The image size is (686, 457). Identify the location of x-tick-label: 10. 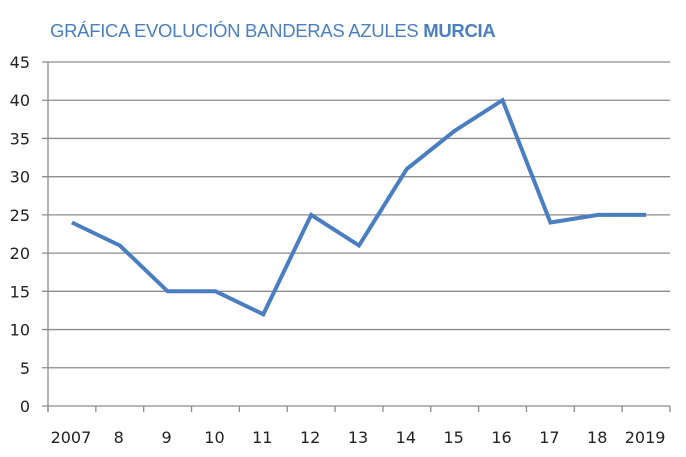
(214, 437).